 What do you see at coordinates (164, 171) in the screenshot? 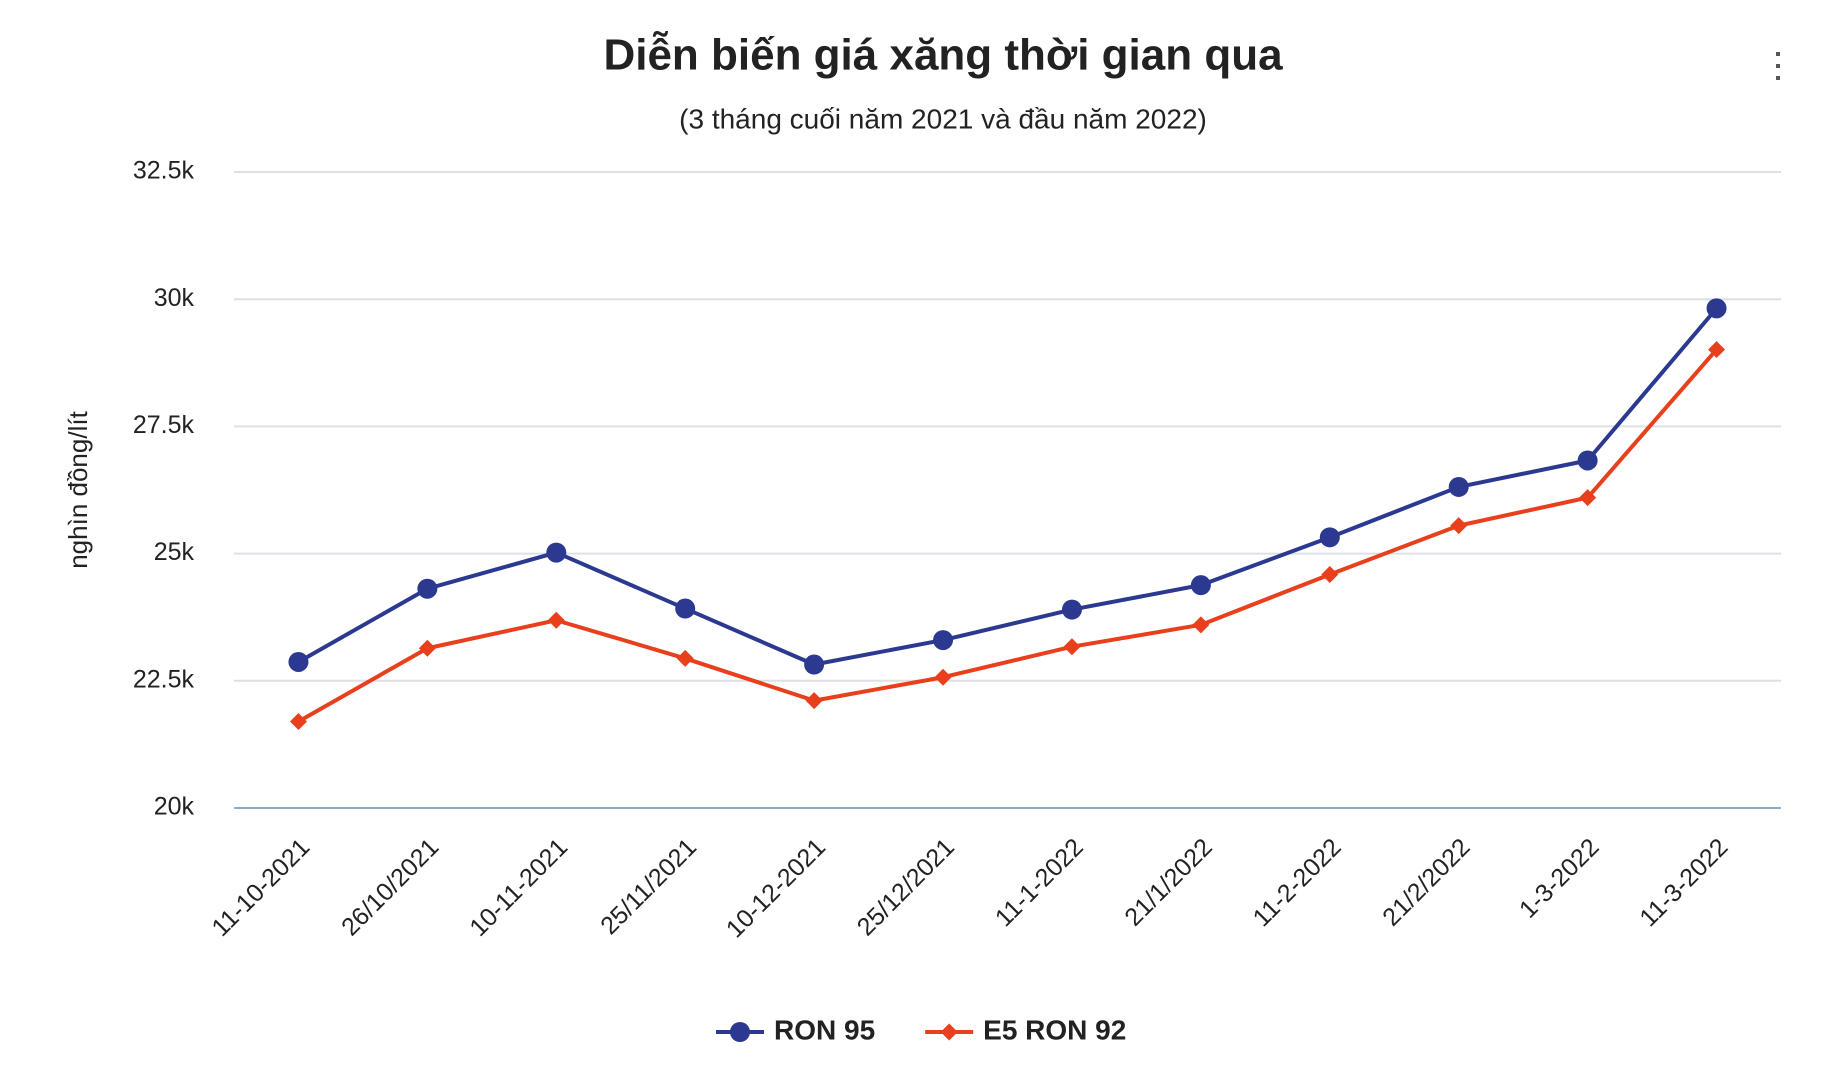
I see `y-tick-label: 32.5k` at bounding box center [164, 171].